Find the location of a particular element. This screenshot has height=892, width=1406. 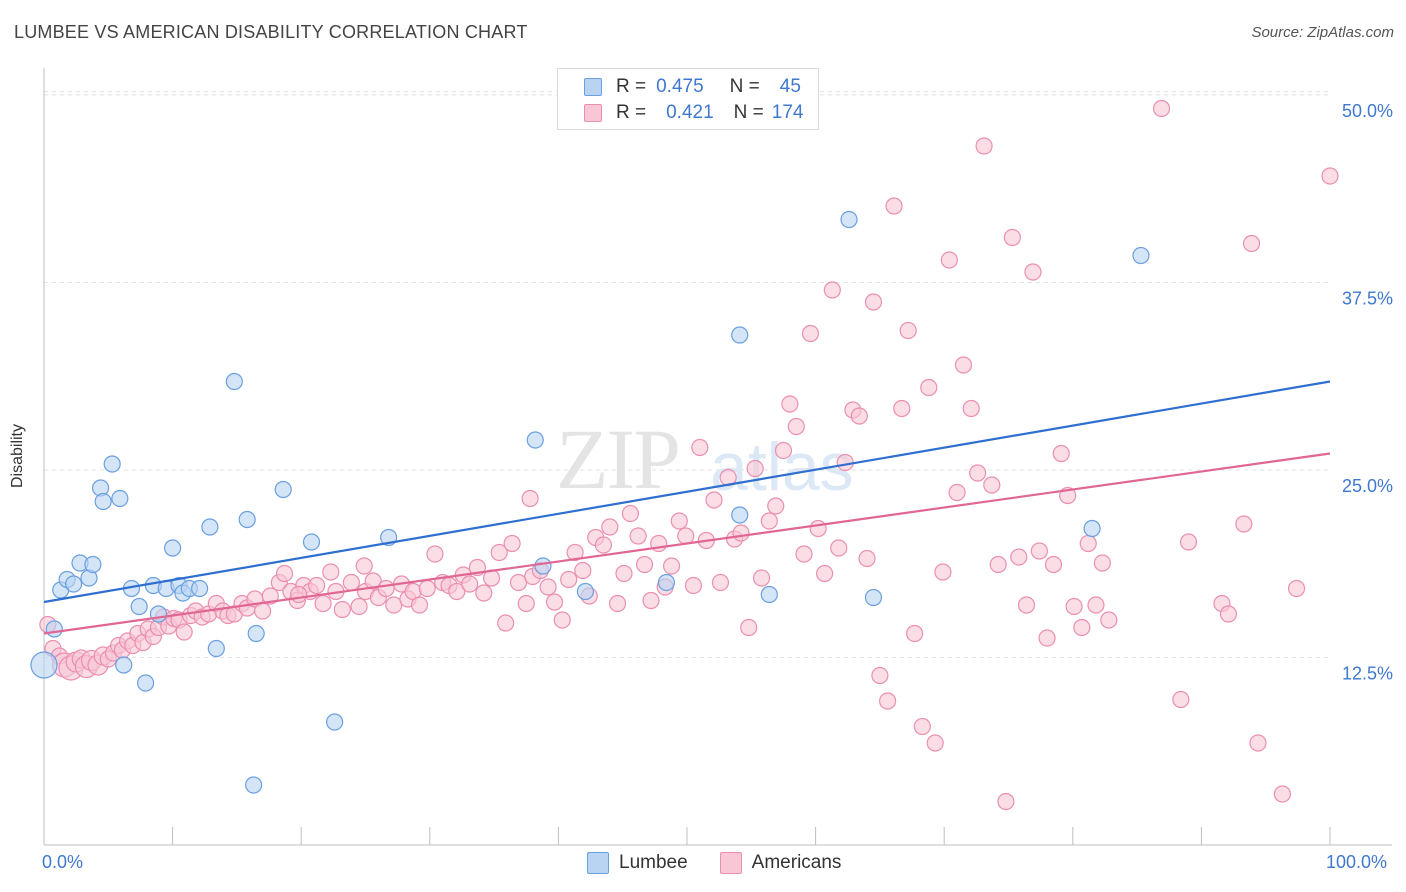

lumbee-legend-label: Lumbee is located at coordinates (653, 862).